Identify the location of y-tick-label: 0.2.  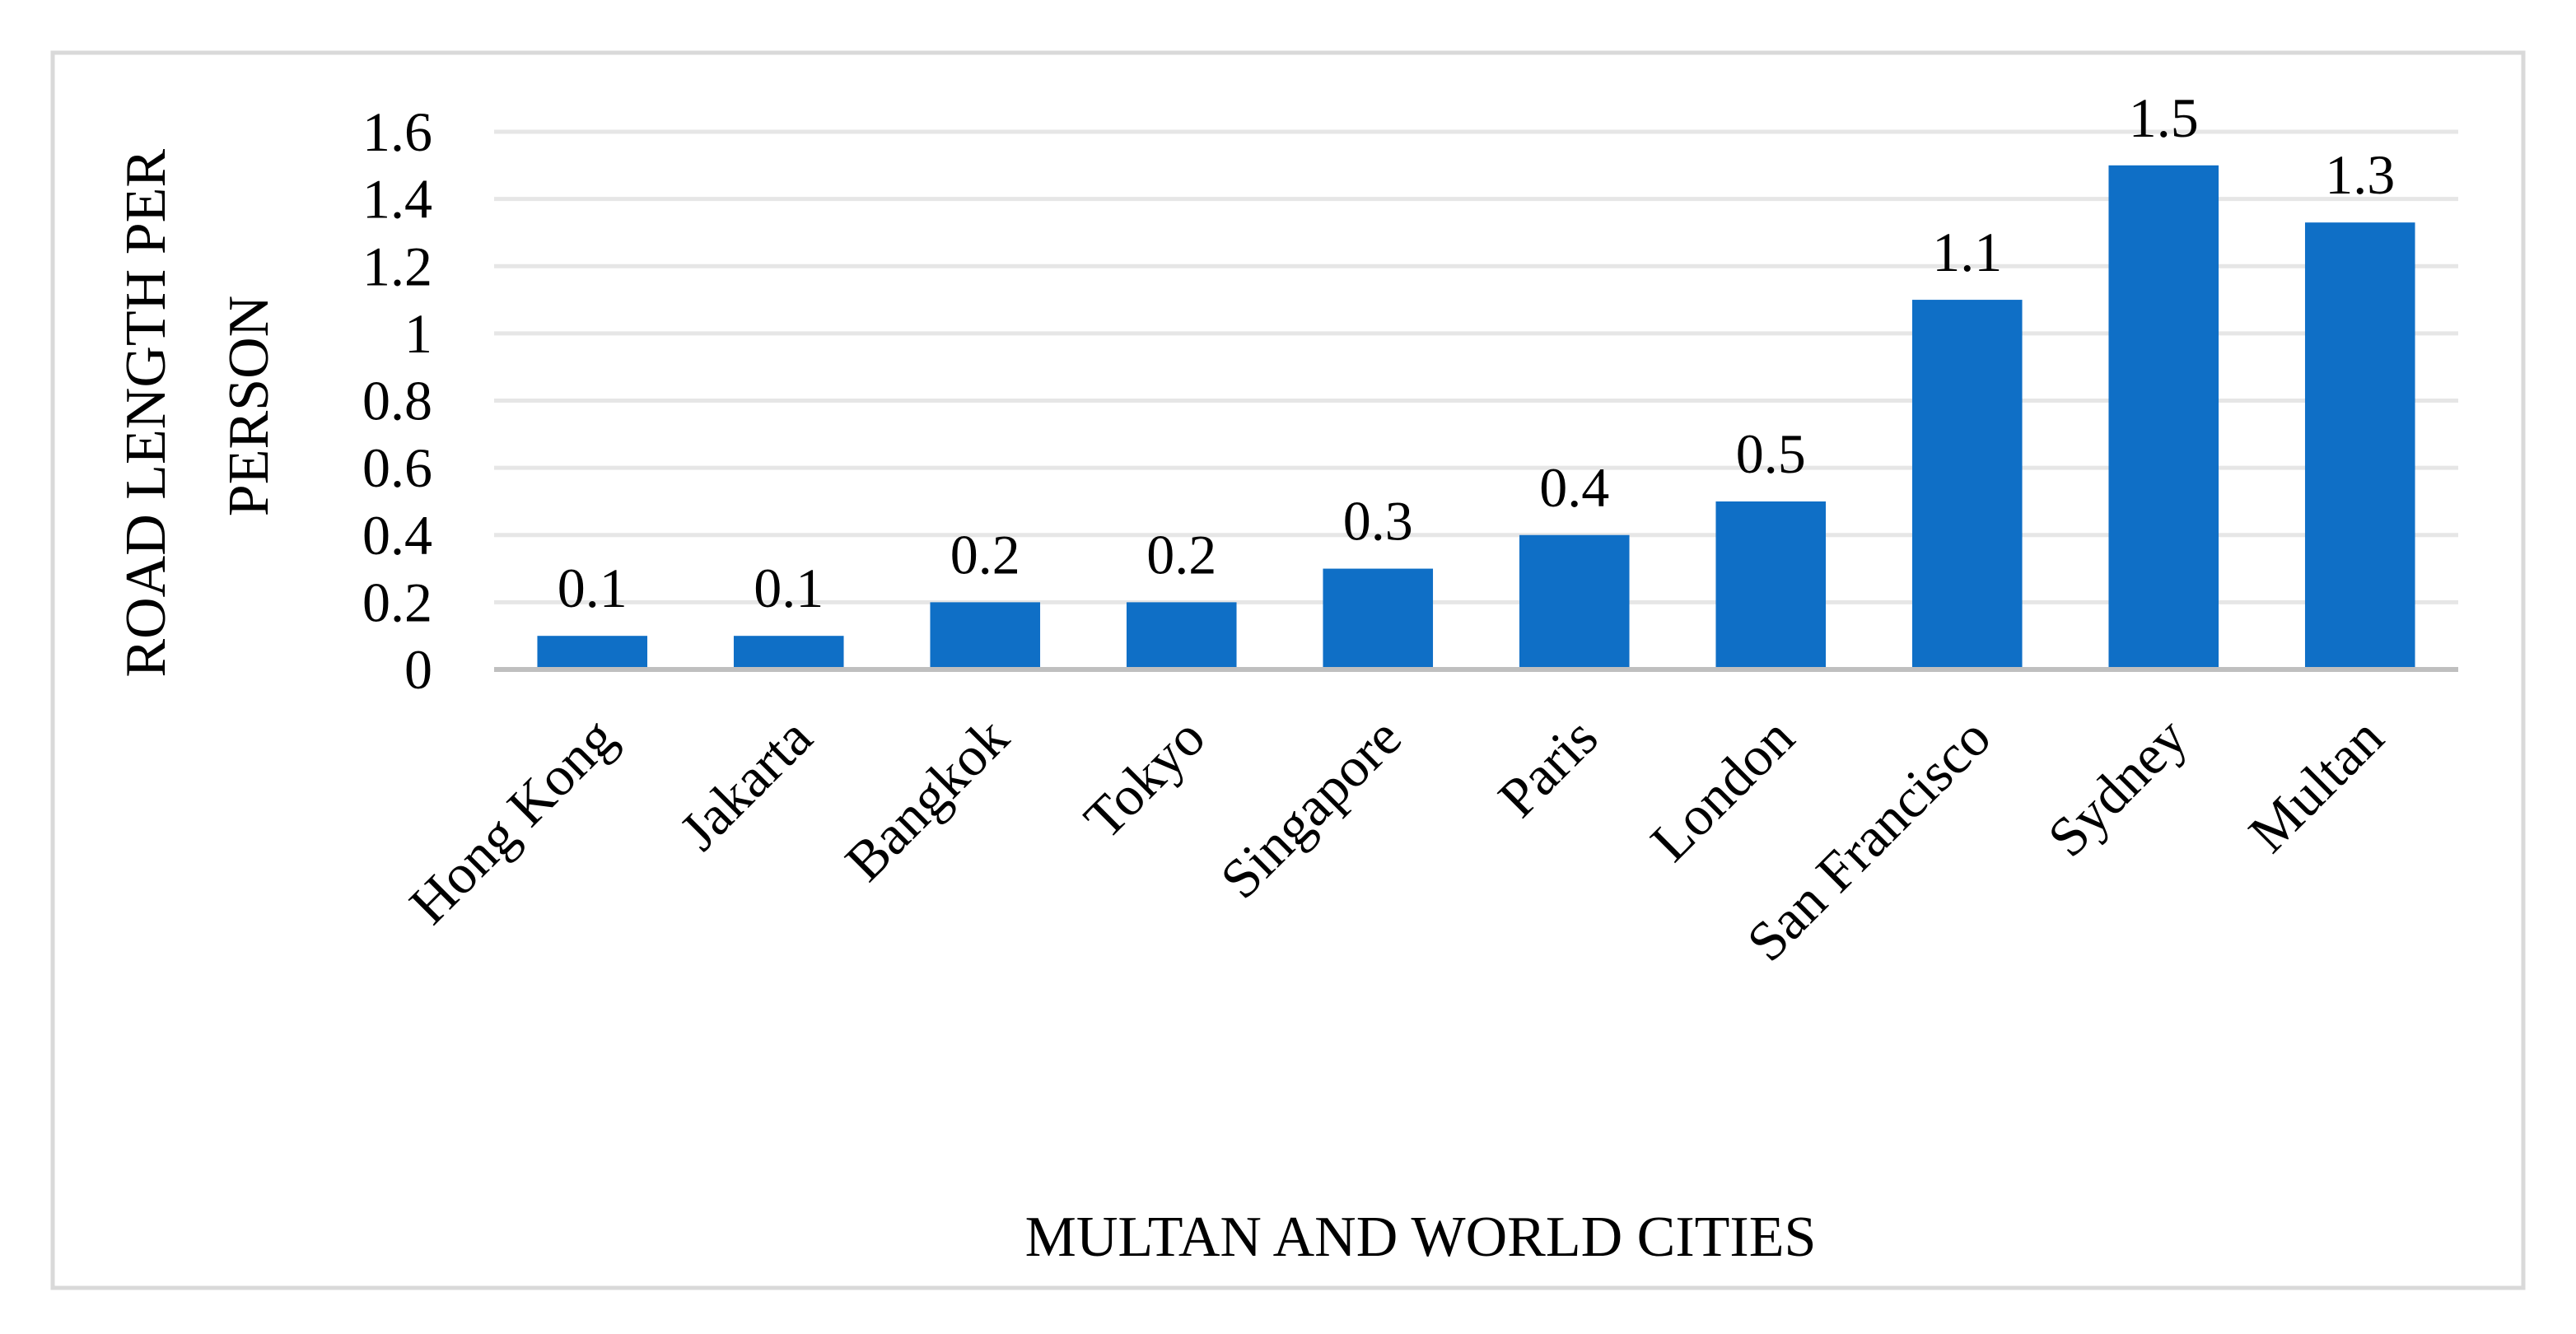
(397, 602).